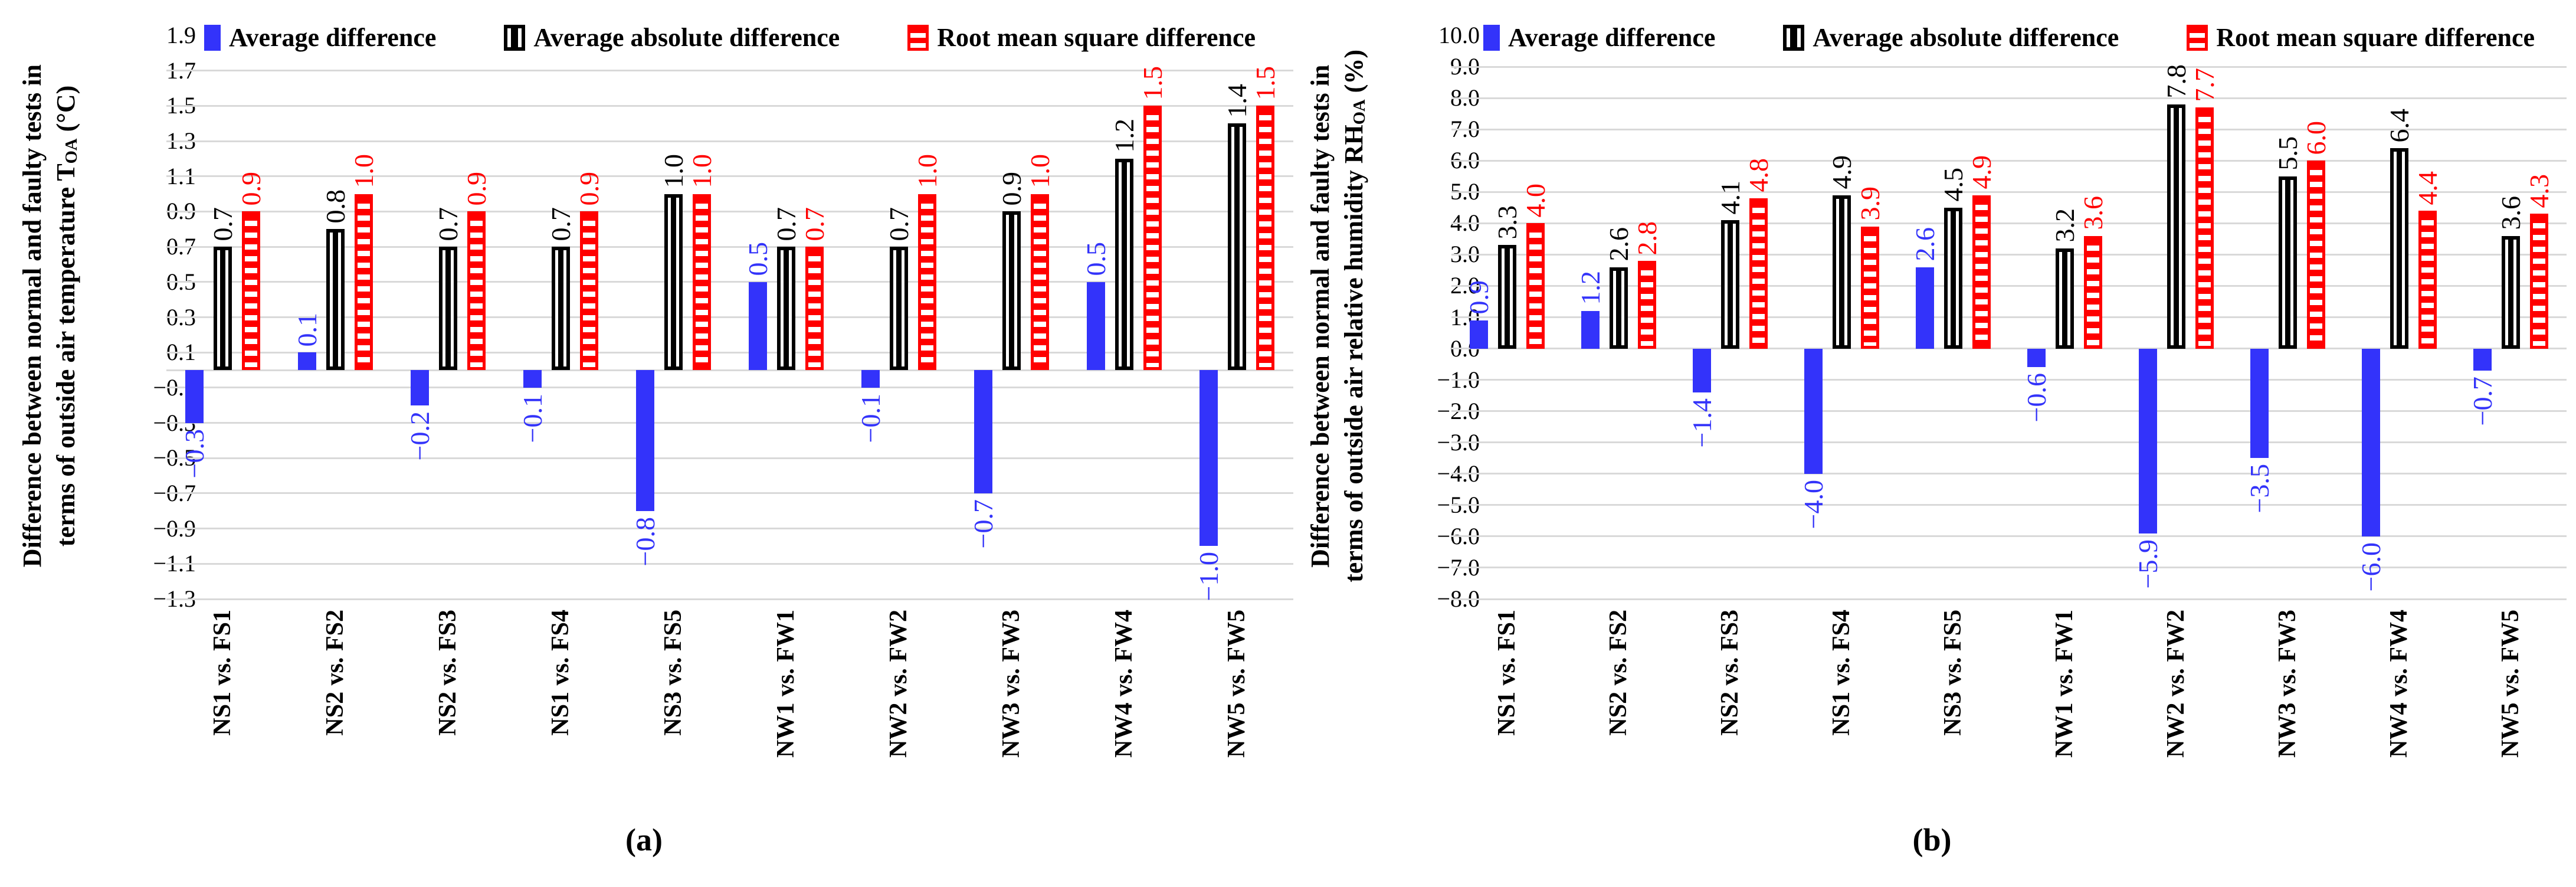  I want to click on legend-item-root-mean-square-difference: Root mean square difference, so click(2361, 37).